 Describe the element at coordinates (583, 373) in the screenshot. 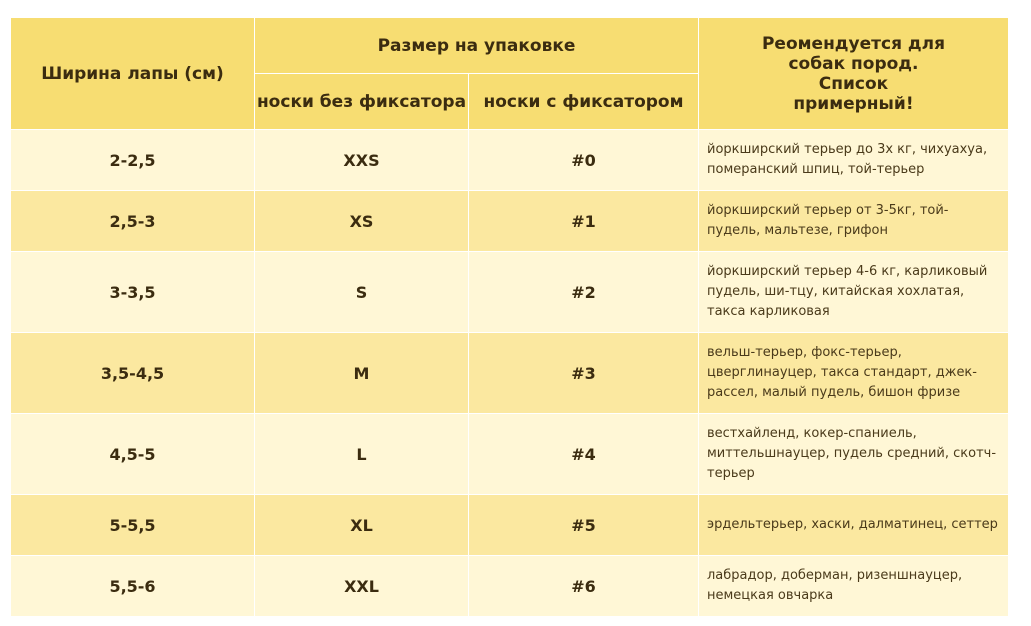

I see `with-fix-size-cell: #3` at that location.